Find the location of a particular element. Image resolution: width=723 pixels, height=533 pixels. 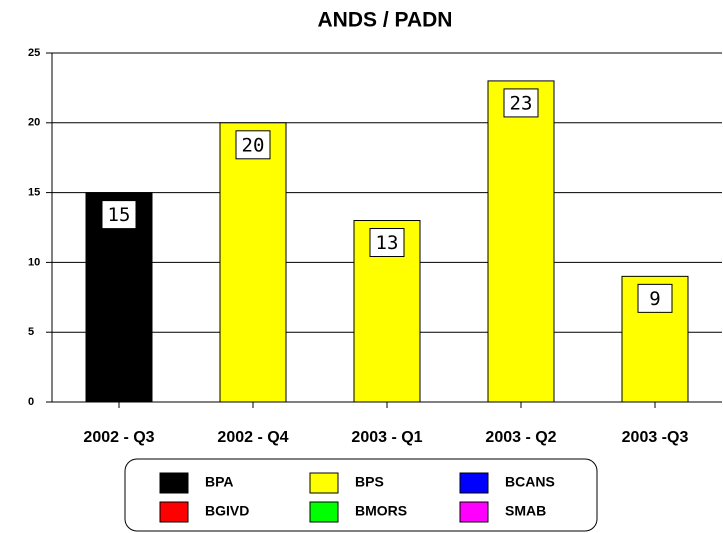

value-label: 15 is located at coordinates (119, 215).